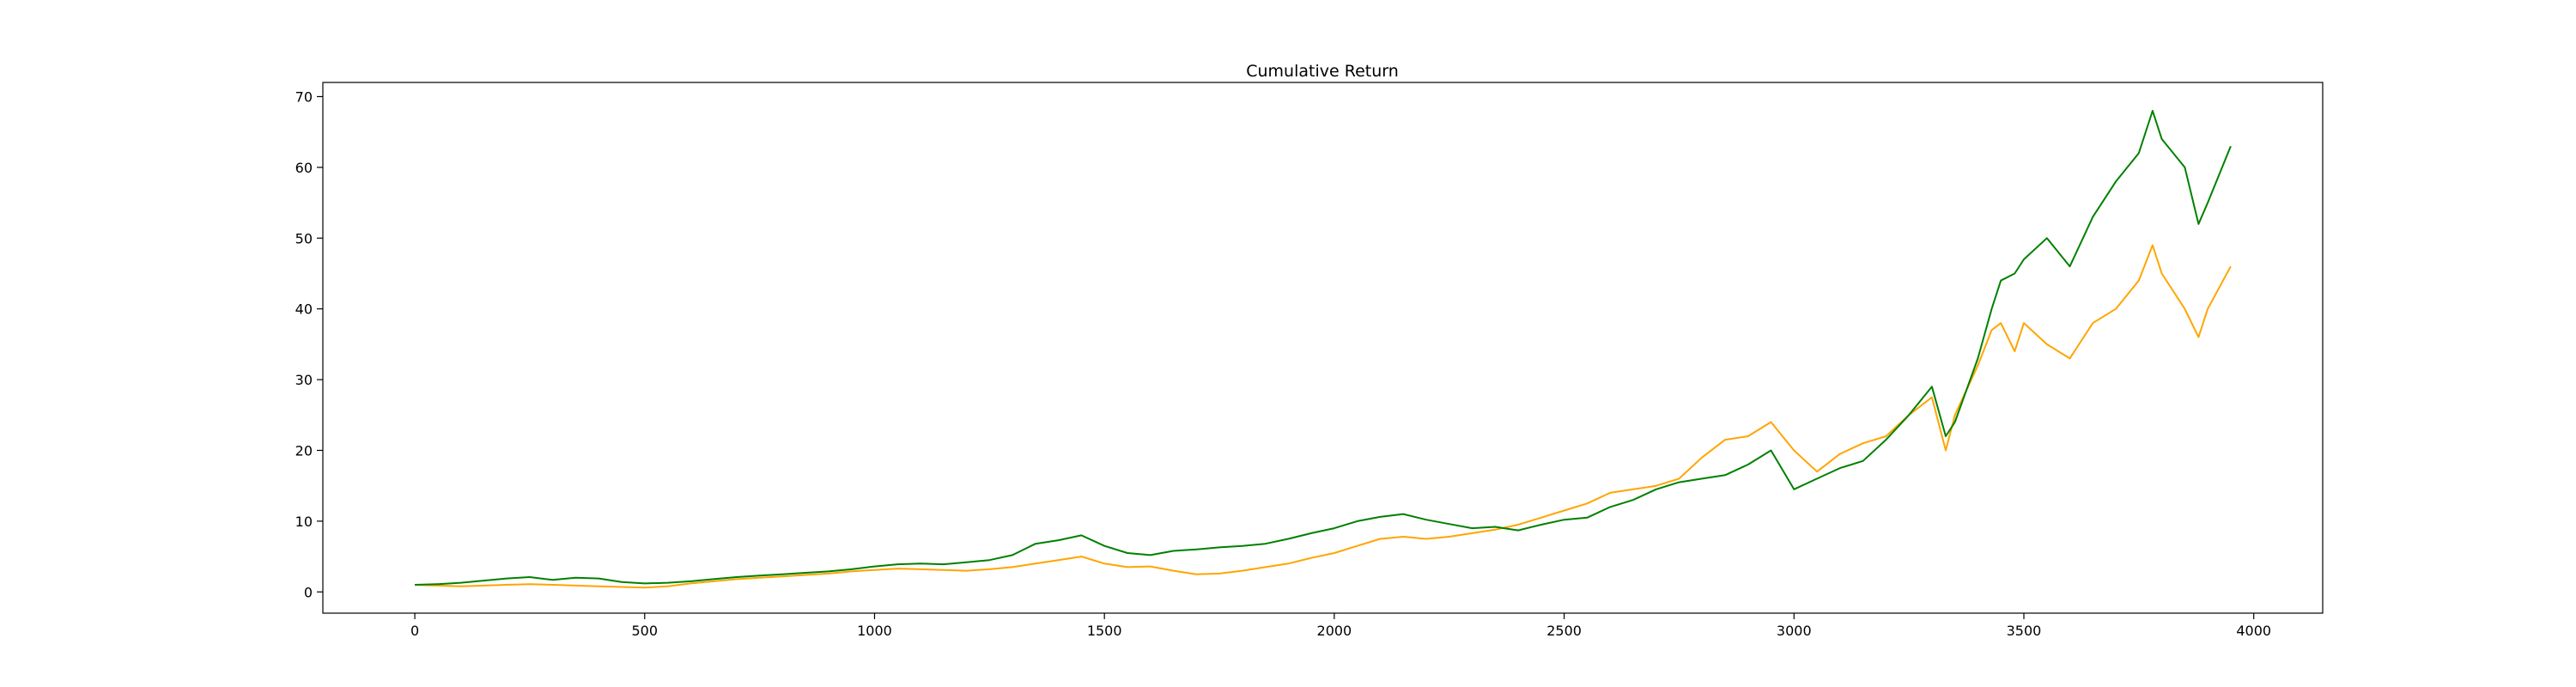 The width and height of the screenshot is (2576, 687). Describe the element at coordinates (2253, 631) in the screenshot. I see `x-tick-label: 4000` at that location.